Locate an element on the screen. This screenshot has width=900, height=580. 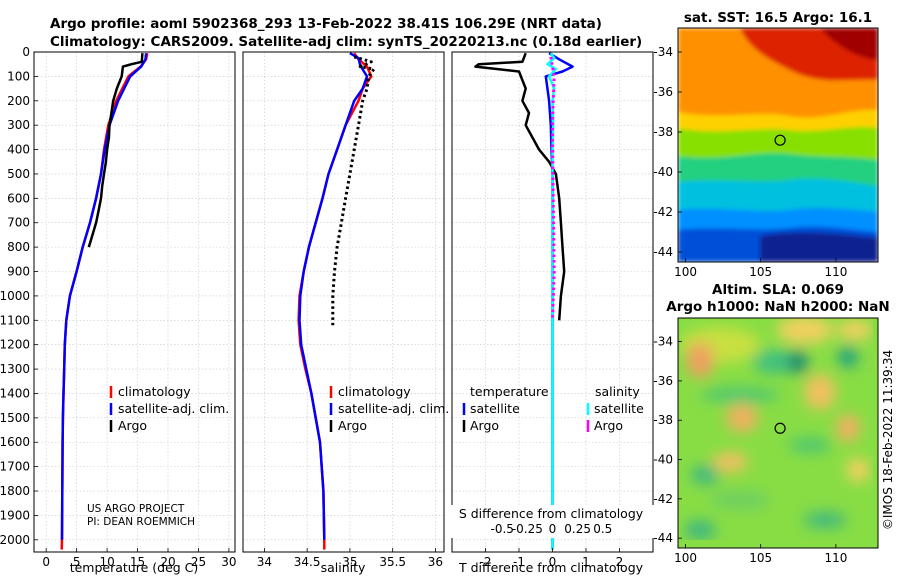
sst-map-frame is located at coordinates (778, 145).